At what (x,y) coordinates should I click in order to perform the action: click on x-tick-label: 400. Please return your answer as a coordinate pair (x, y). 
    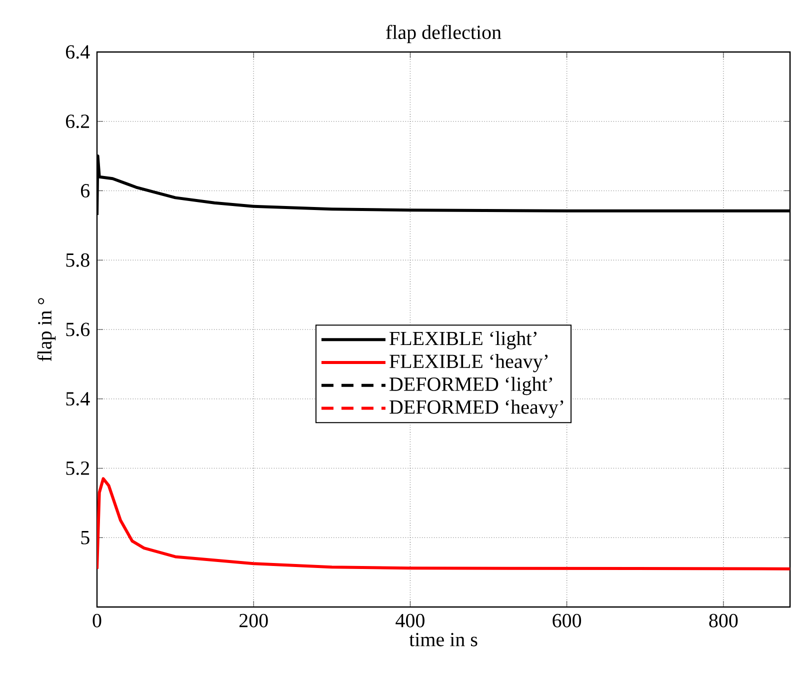
    Looking at the image, I should click on (410, 621).